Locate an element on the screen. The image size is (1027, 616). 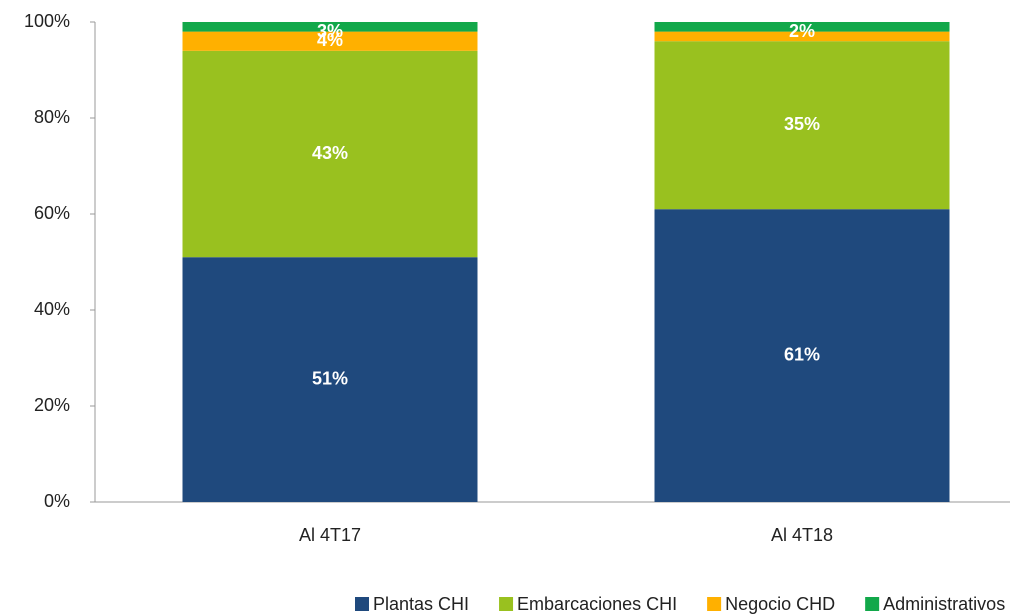
y-tick-label: 20% is located at coordinates (52, 405).